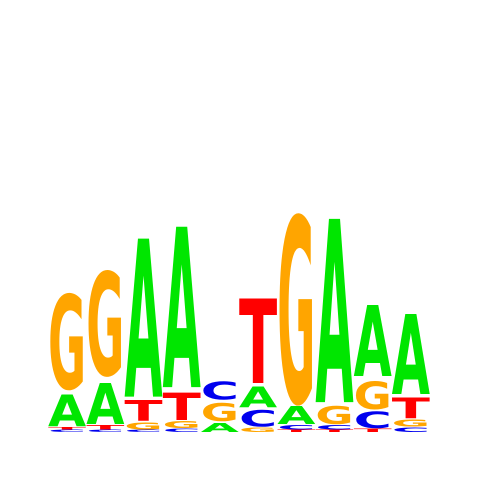 Image resolution: width=480 pixels, height=480 pixels. Describe the element at coordinates (373, 344) in the screenshot. I see `letter-a-col9: A` at that location.